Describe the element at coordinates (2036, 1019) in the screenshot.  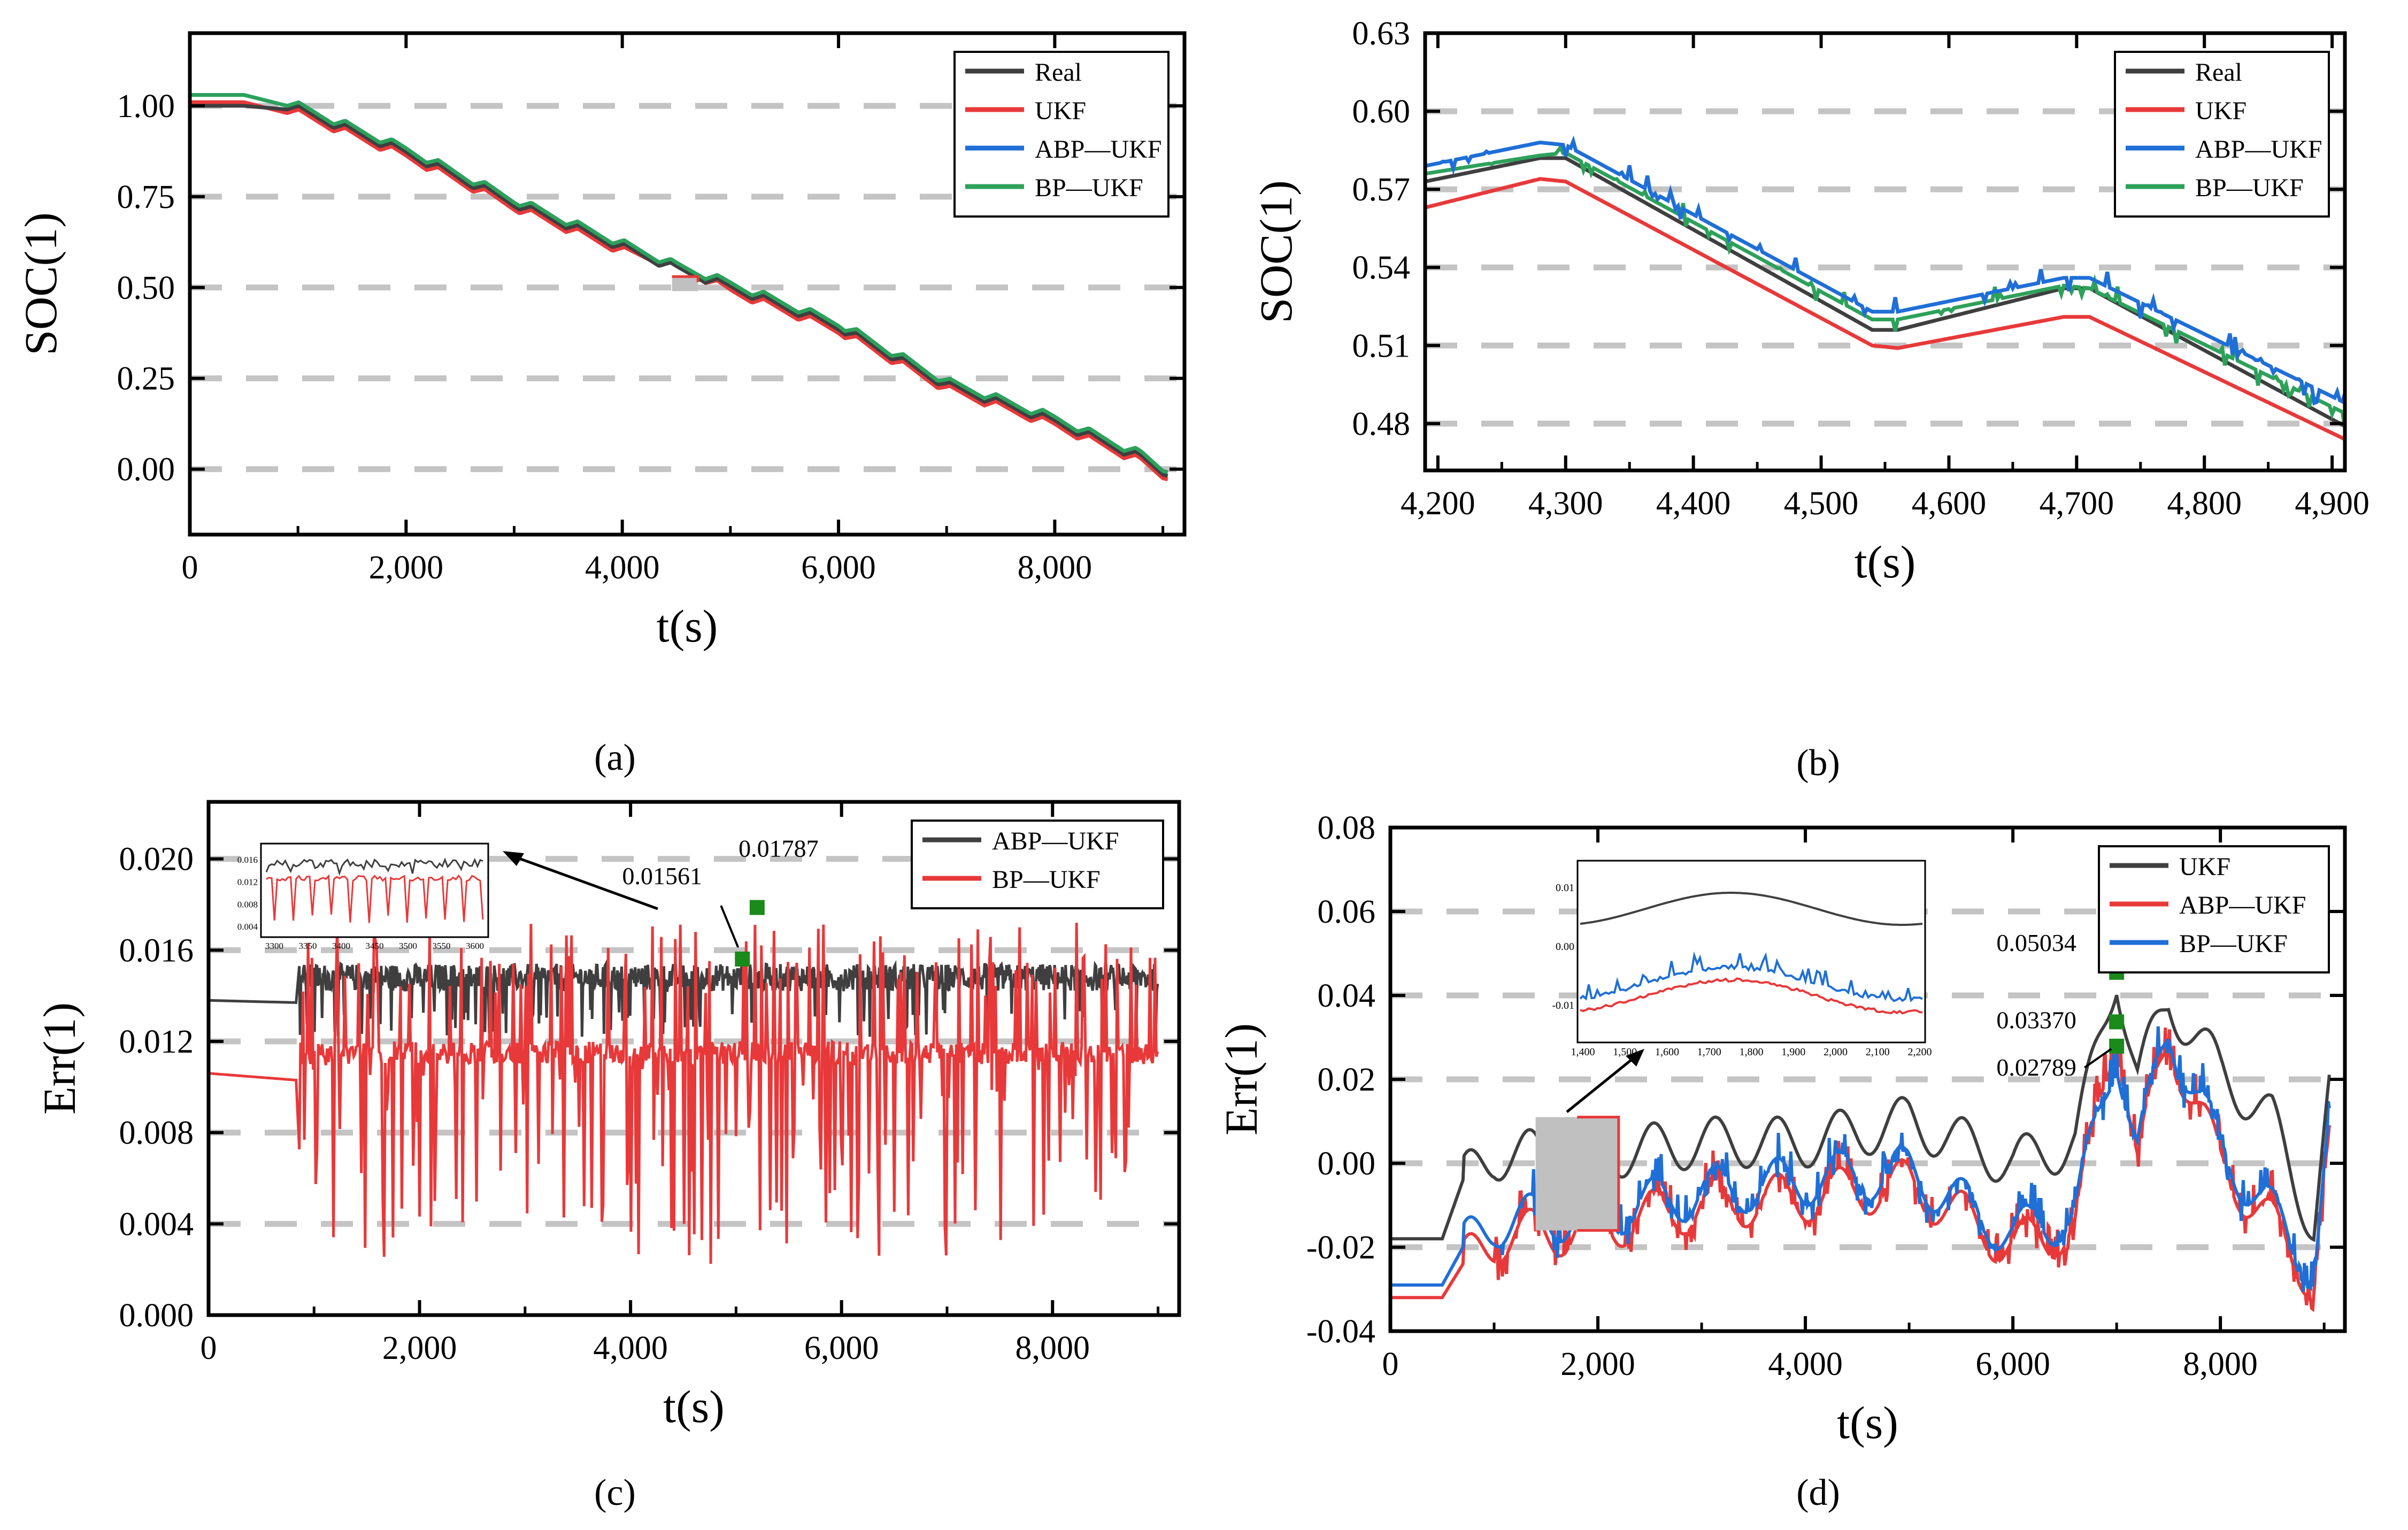
I see `annotation-text: 0.03370` at that location.